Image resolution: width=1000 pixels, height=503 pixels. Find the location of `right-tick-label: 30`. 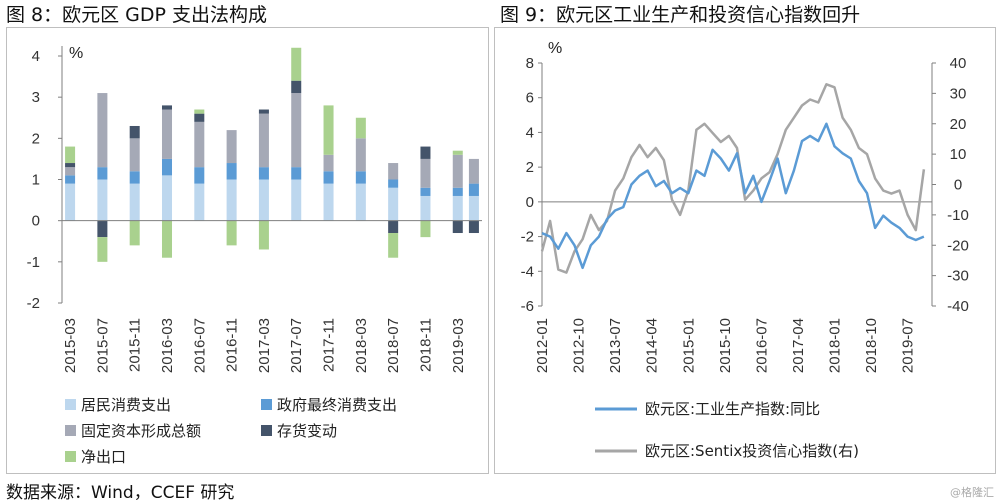

right-tick-label: 30 is located at coordinates (958, 93).